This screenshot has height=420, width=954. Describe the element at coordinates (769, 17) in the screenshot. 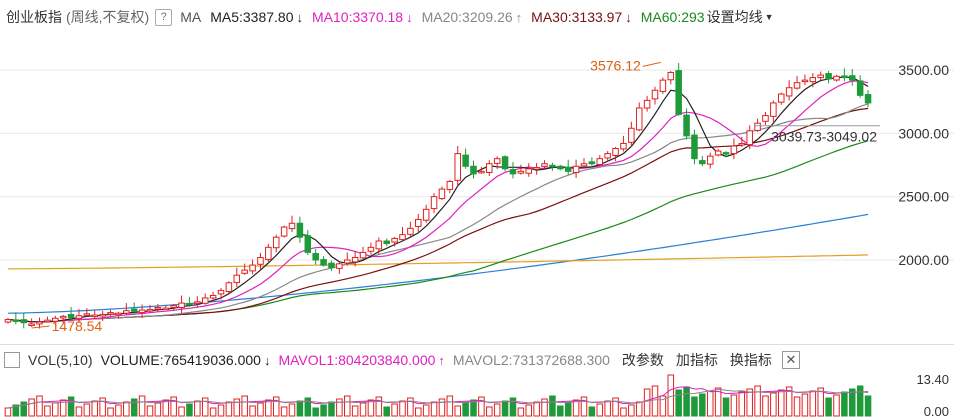

I see `caret-down-icon: ▼` at that location.